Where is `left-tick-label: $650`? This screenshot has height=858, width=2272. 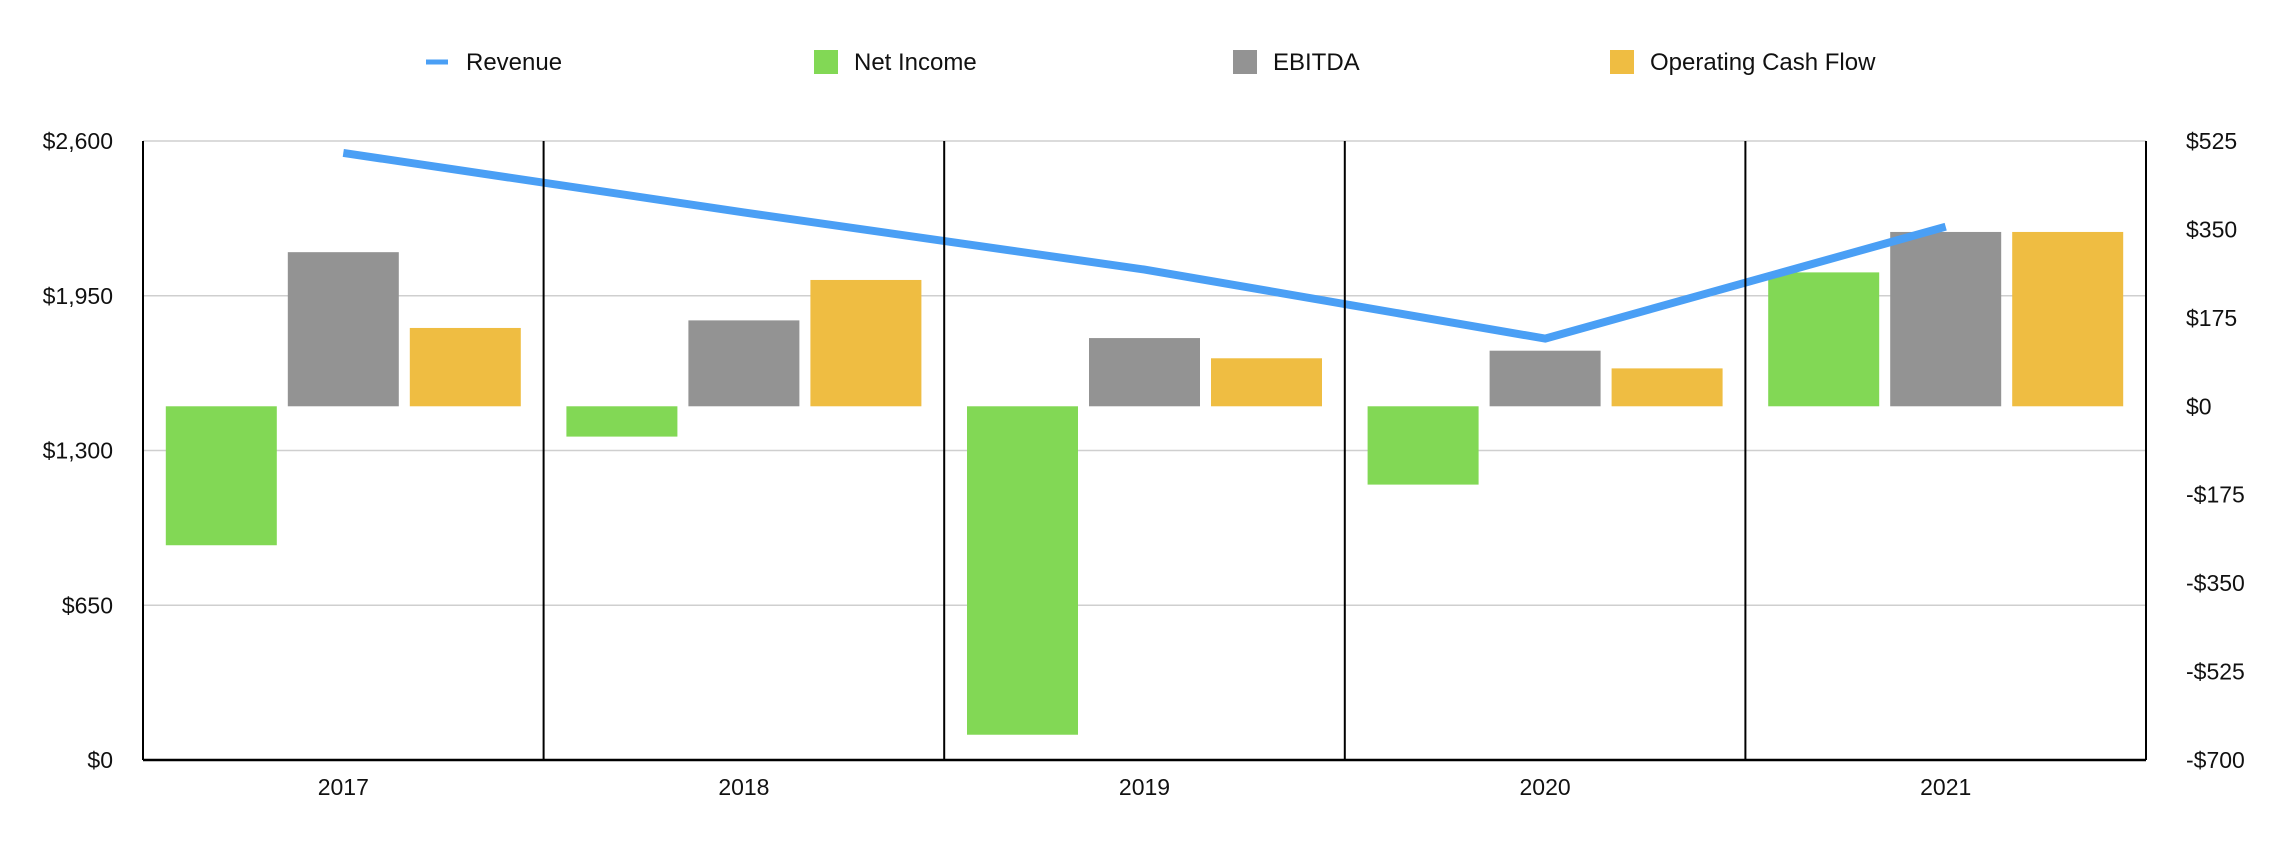 left-tick-label: $650 is located at coordinates (87, 605).